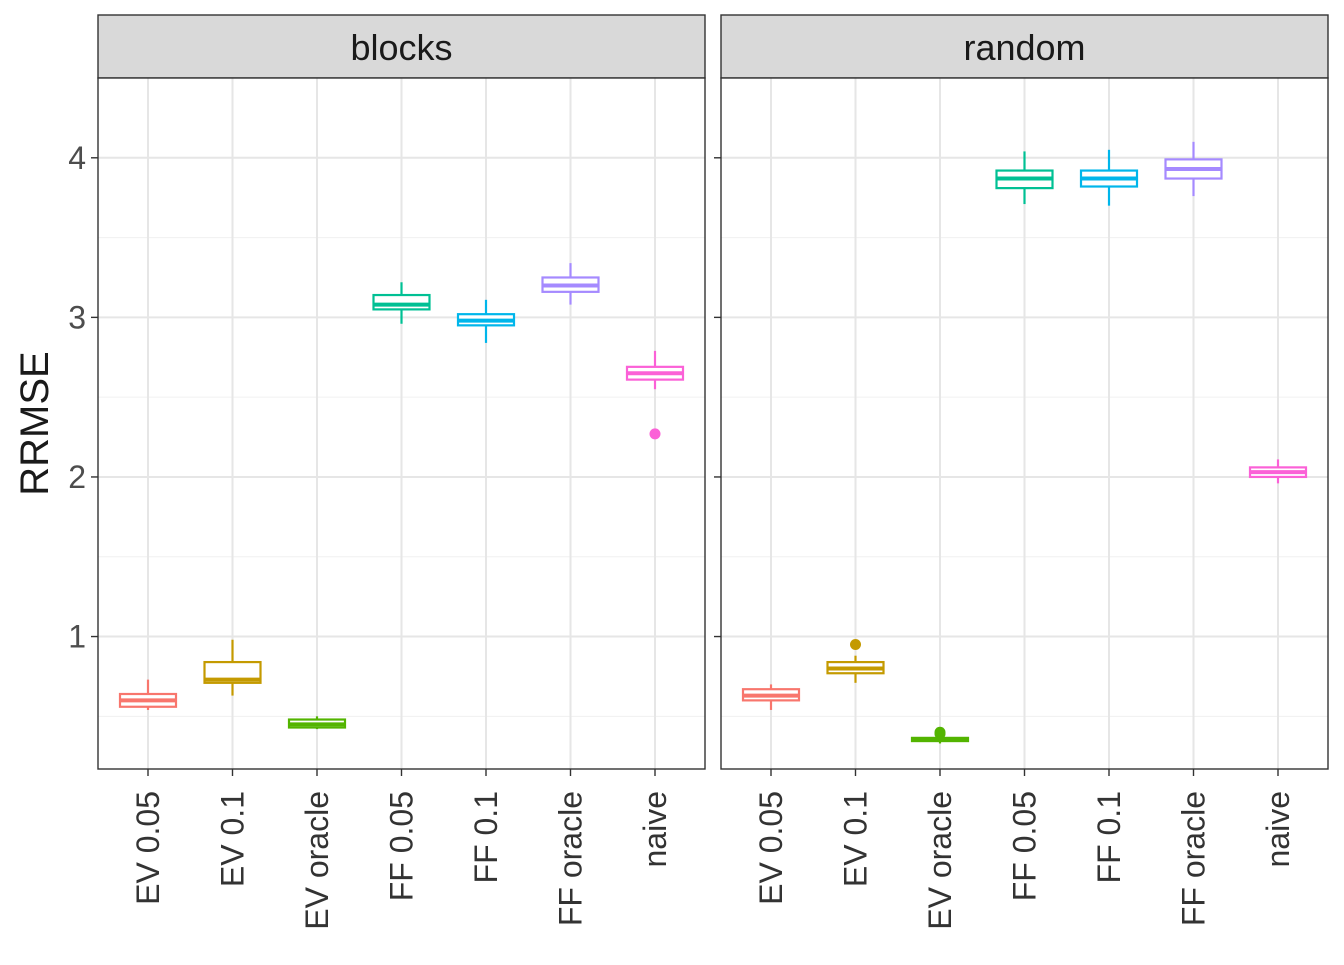 The width and height of the screenshot is (1344, 965). I want to click on panel-strip-random, so click(1024, 46).